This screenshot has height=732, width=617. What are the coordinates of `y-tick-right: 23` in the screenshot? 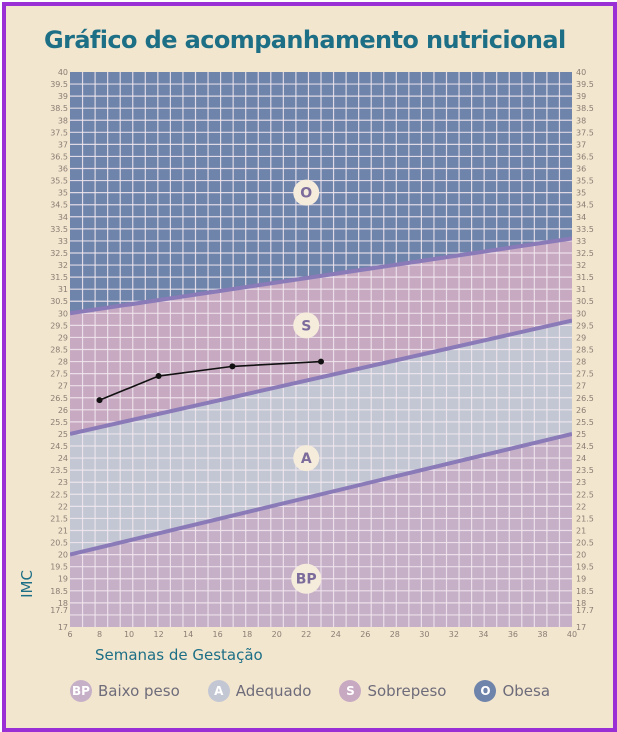 It's located at (581, 482).